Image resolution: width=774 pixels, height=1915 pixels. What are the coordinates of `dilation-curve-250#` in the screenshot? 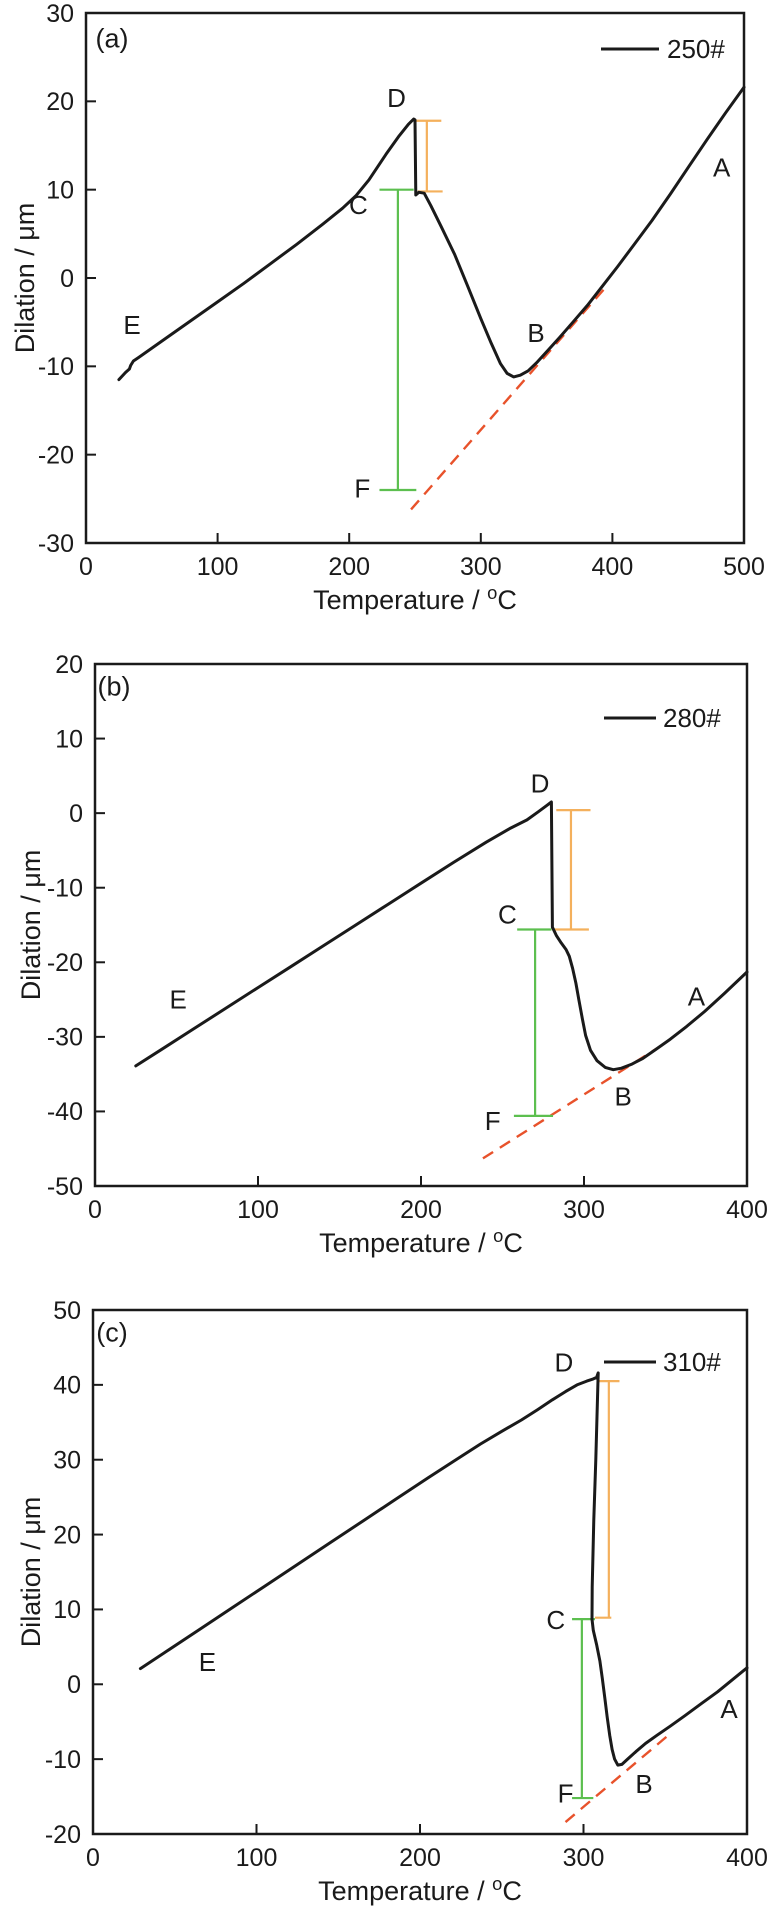 It's located at (431, 233).